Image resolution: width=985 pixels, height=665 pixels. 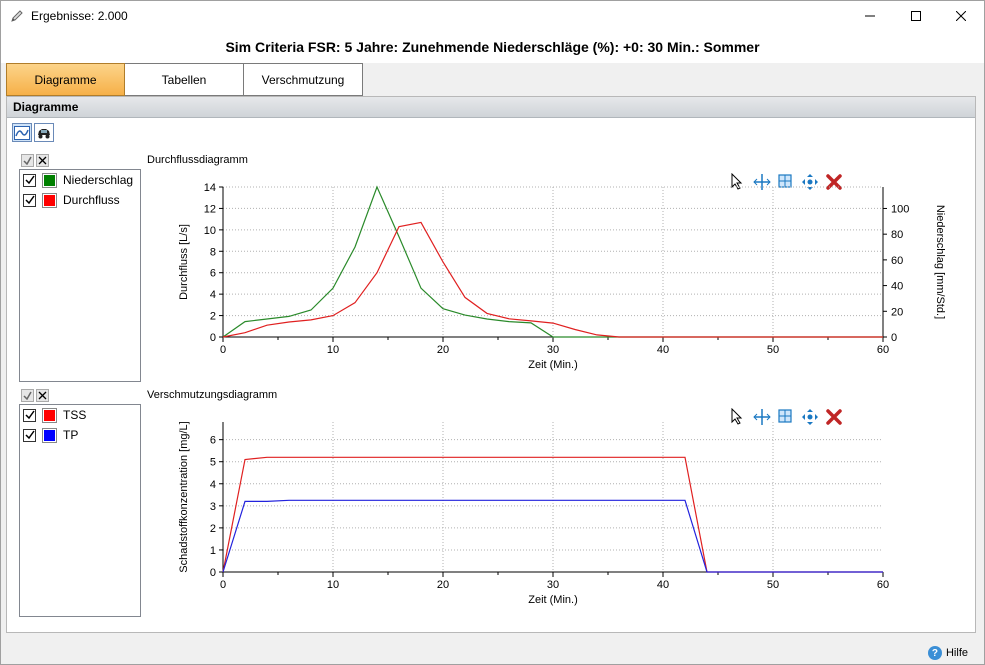 What do you see at coordinates (443, 350) in the screenshot?
I see `x-tick-label: 20` at bounding box center [443, 350].